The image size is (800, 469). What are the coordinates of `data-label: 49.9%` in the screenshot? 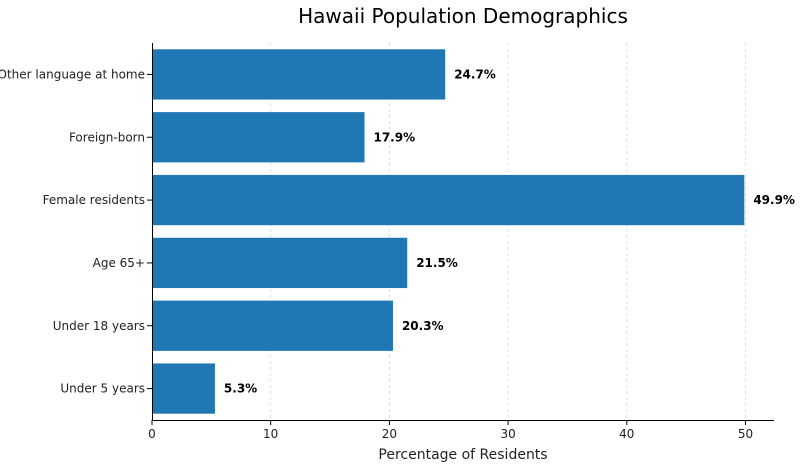 It's located at (774, 200).